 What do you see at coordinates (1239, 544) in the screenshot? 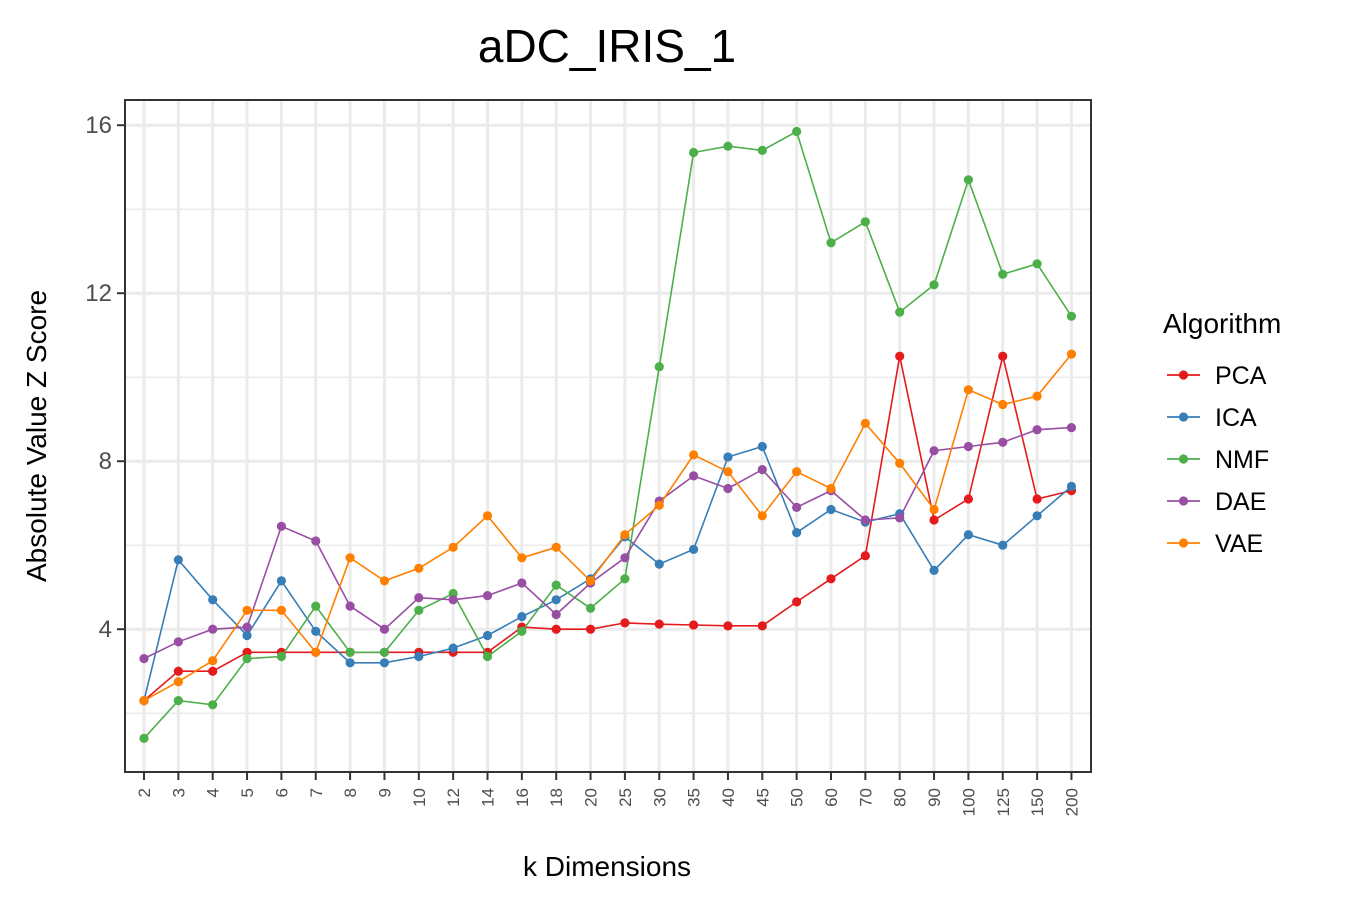
I see `legend-label: VAE` at bounding box center [1239, 544].